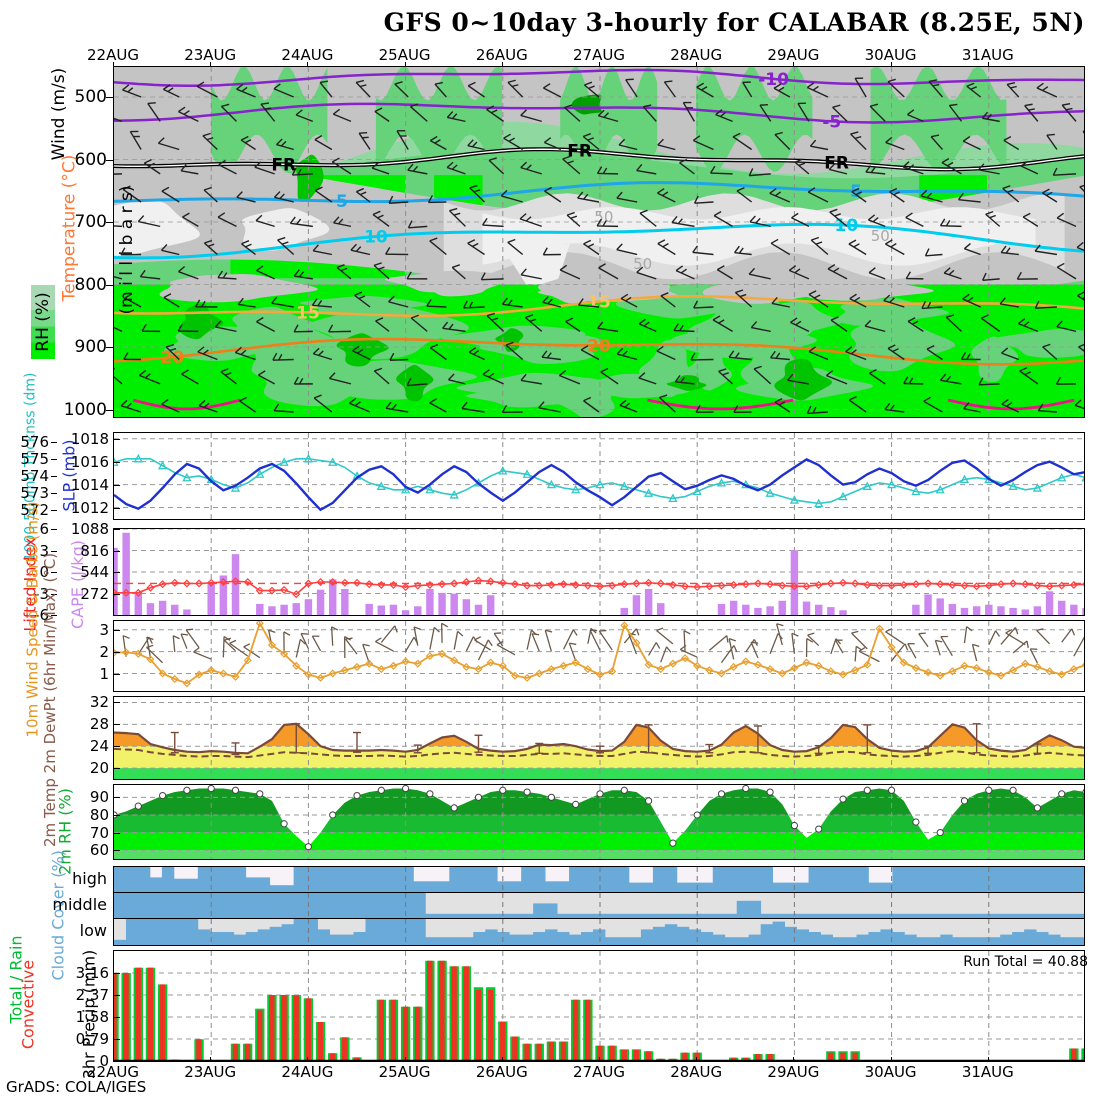  I want to click on cloud-row-label: middle, so click(79, 904).